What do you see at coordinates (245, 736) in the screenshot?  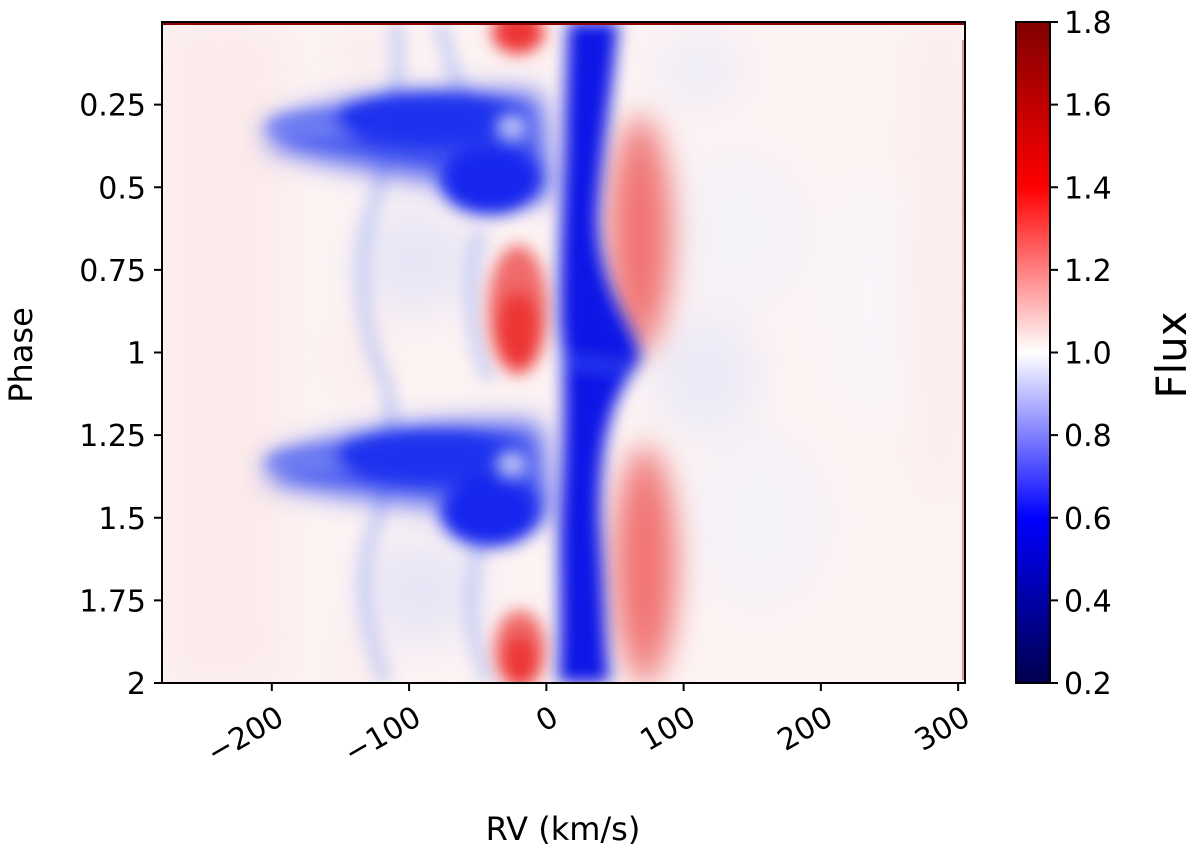 I see `x-tick-label: −200` at bounding box center [245, 736].